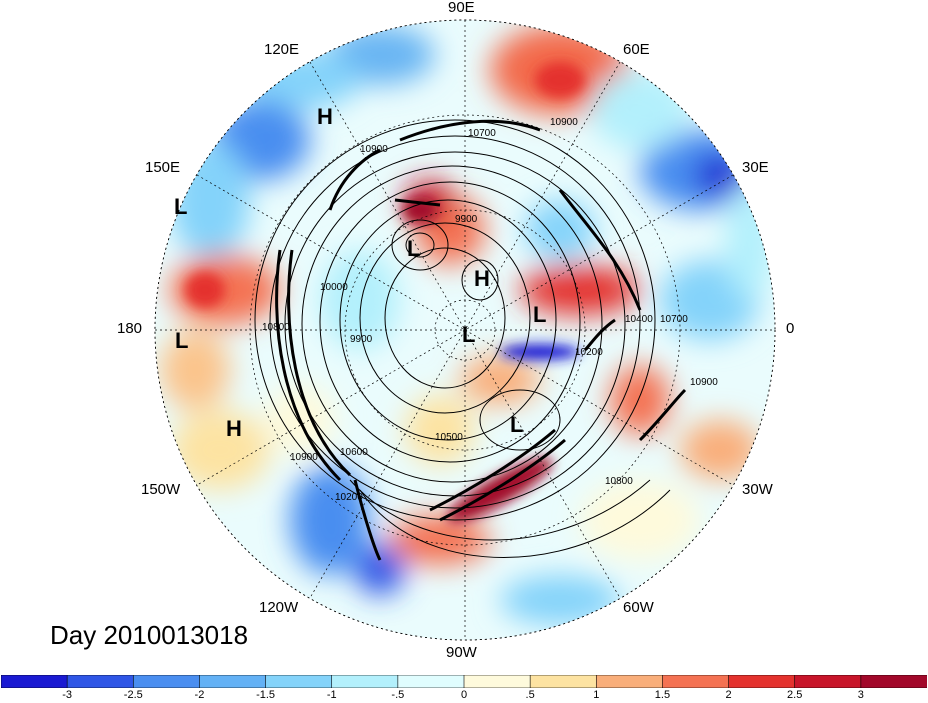 Image resolution: width=928 pixels, height=703 pixels. What do you see at coordinates (638, 607) in the screenshot?
I see `longitude-label-60w: 60W` at bounding box center [638, 607].